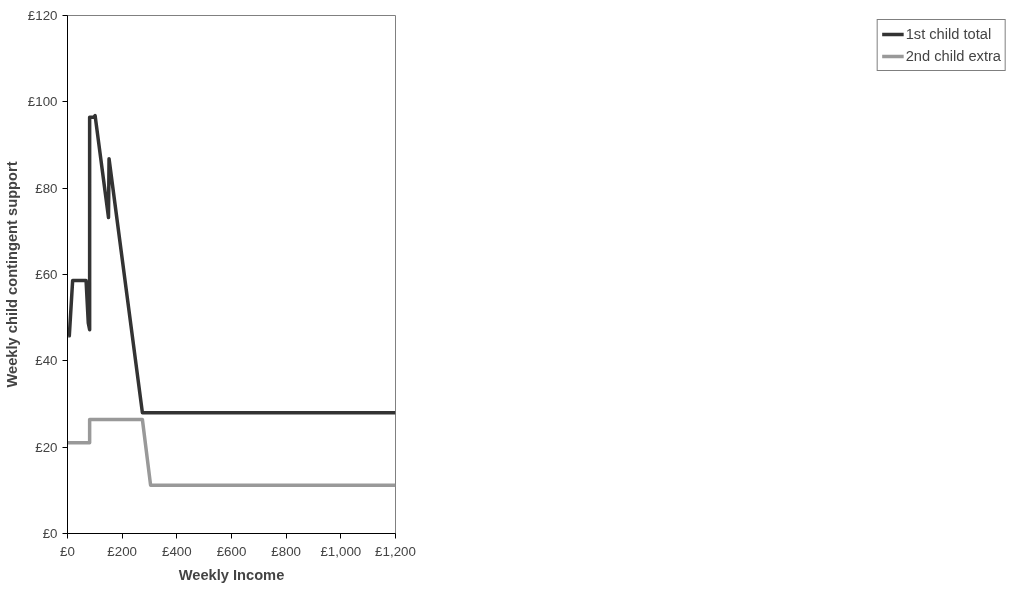 This screenshot has width=1015, height=590. Describe the element at coordinates (286, 551) in the screenshot. I see `x-tick-label: £800` at that location.